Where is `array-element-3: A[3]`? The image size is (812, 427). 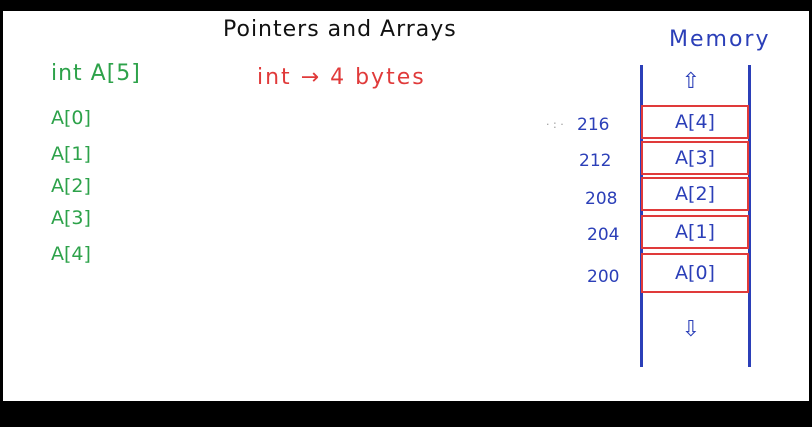 array-element-3: A[3] is located at coordinates (71, 218).